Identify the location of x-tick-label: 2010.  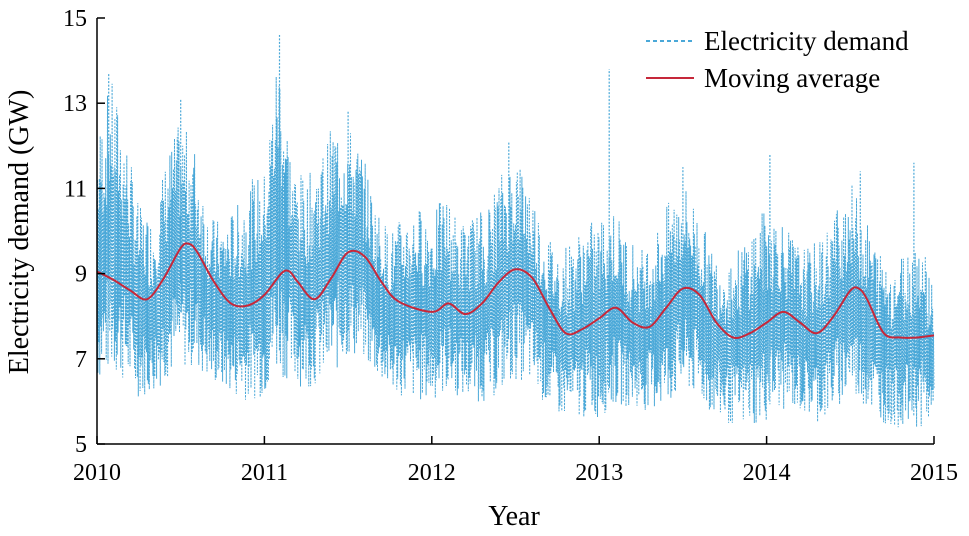
(97, 473).